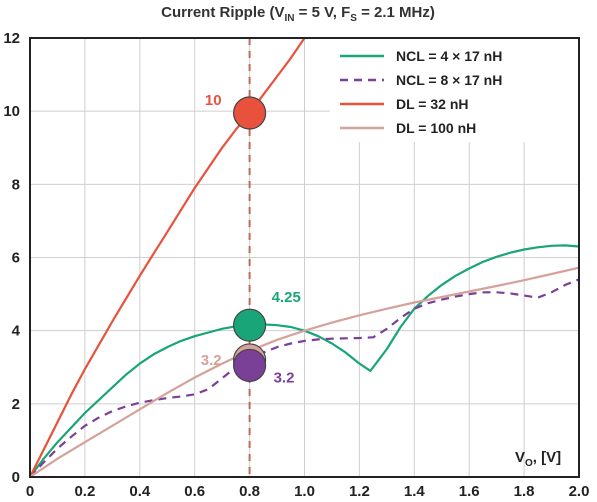  What do you see at coordinates (16, 184) in the screenshot?
I see `y-tick-label: 8` at bounding box center [16, 184].